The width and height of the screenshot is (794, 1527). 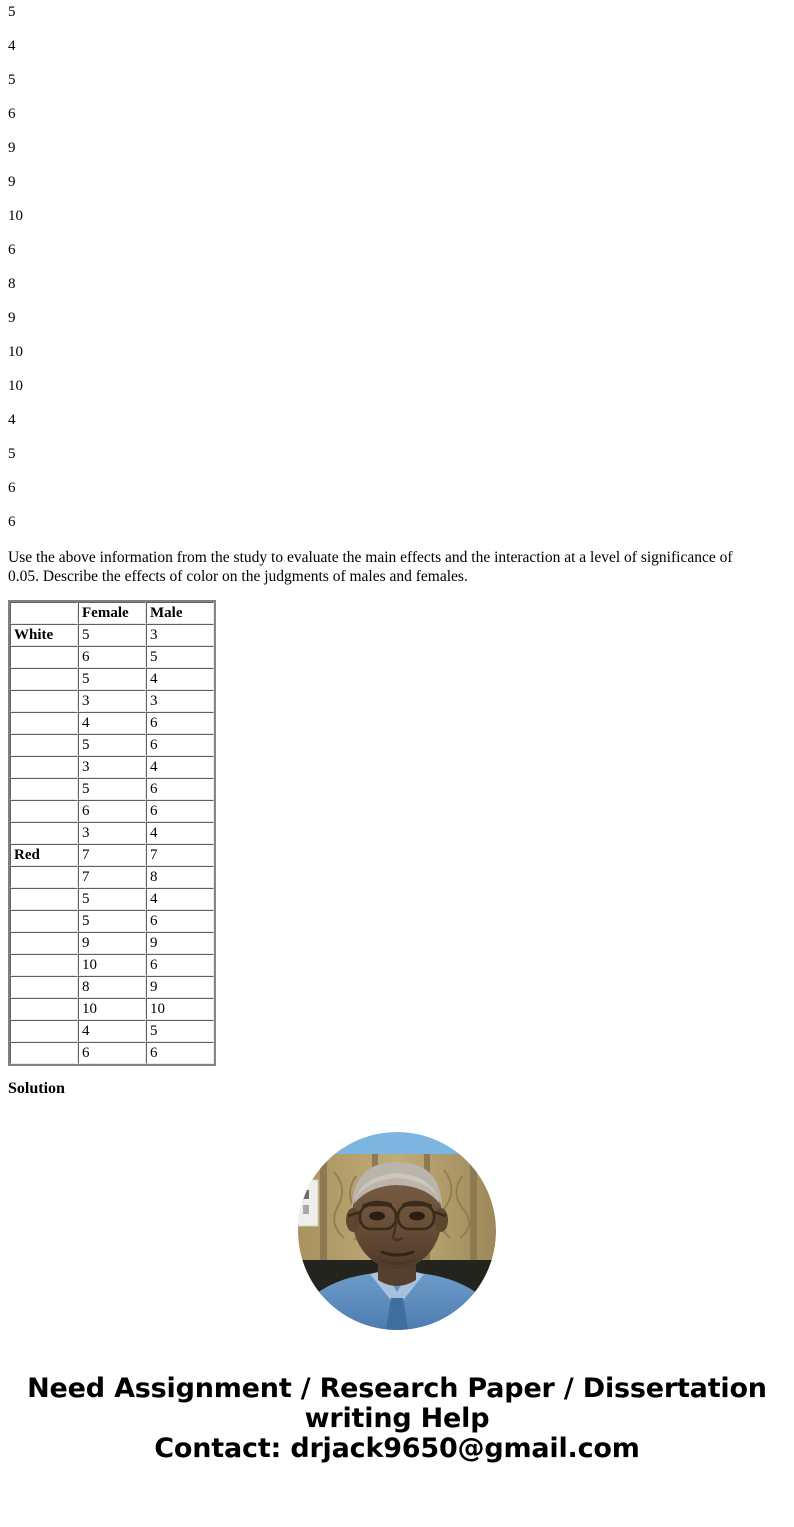 I want to click on promo-line-3: Contact: drjack9650@gmail.com, so click(x=397, y=1448).